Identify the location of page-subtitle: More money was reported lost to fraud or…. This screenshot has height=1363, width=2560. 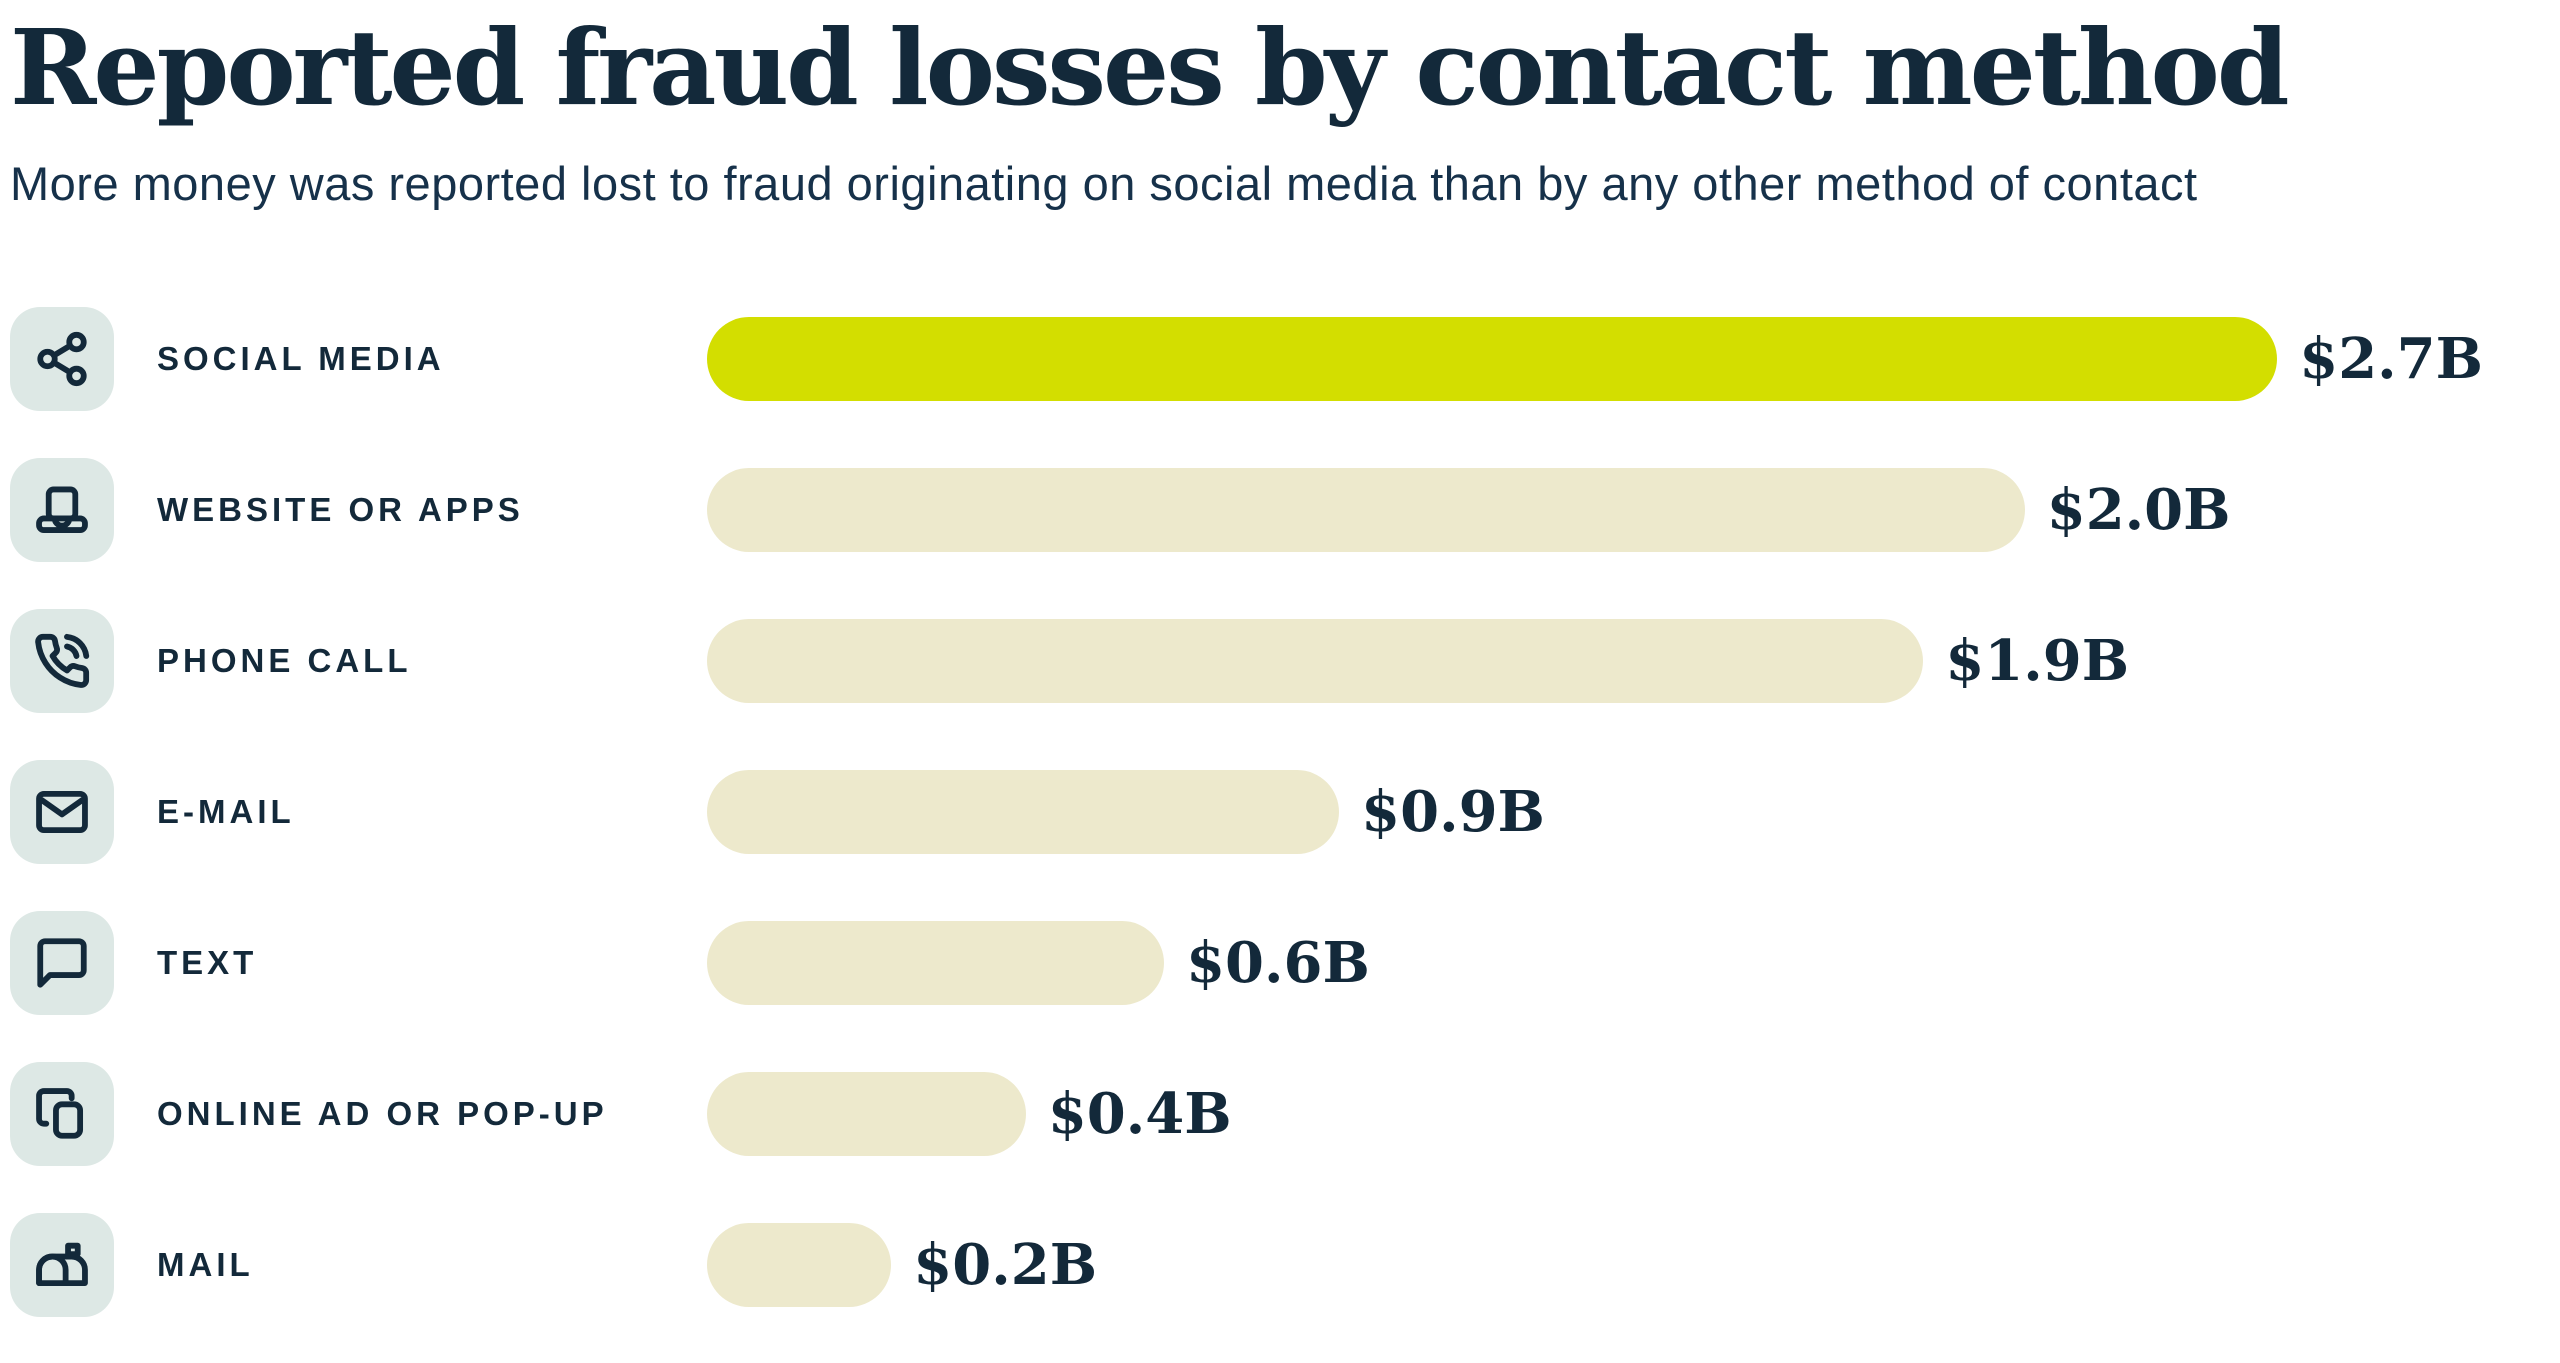
(1104, 183).